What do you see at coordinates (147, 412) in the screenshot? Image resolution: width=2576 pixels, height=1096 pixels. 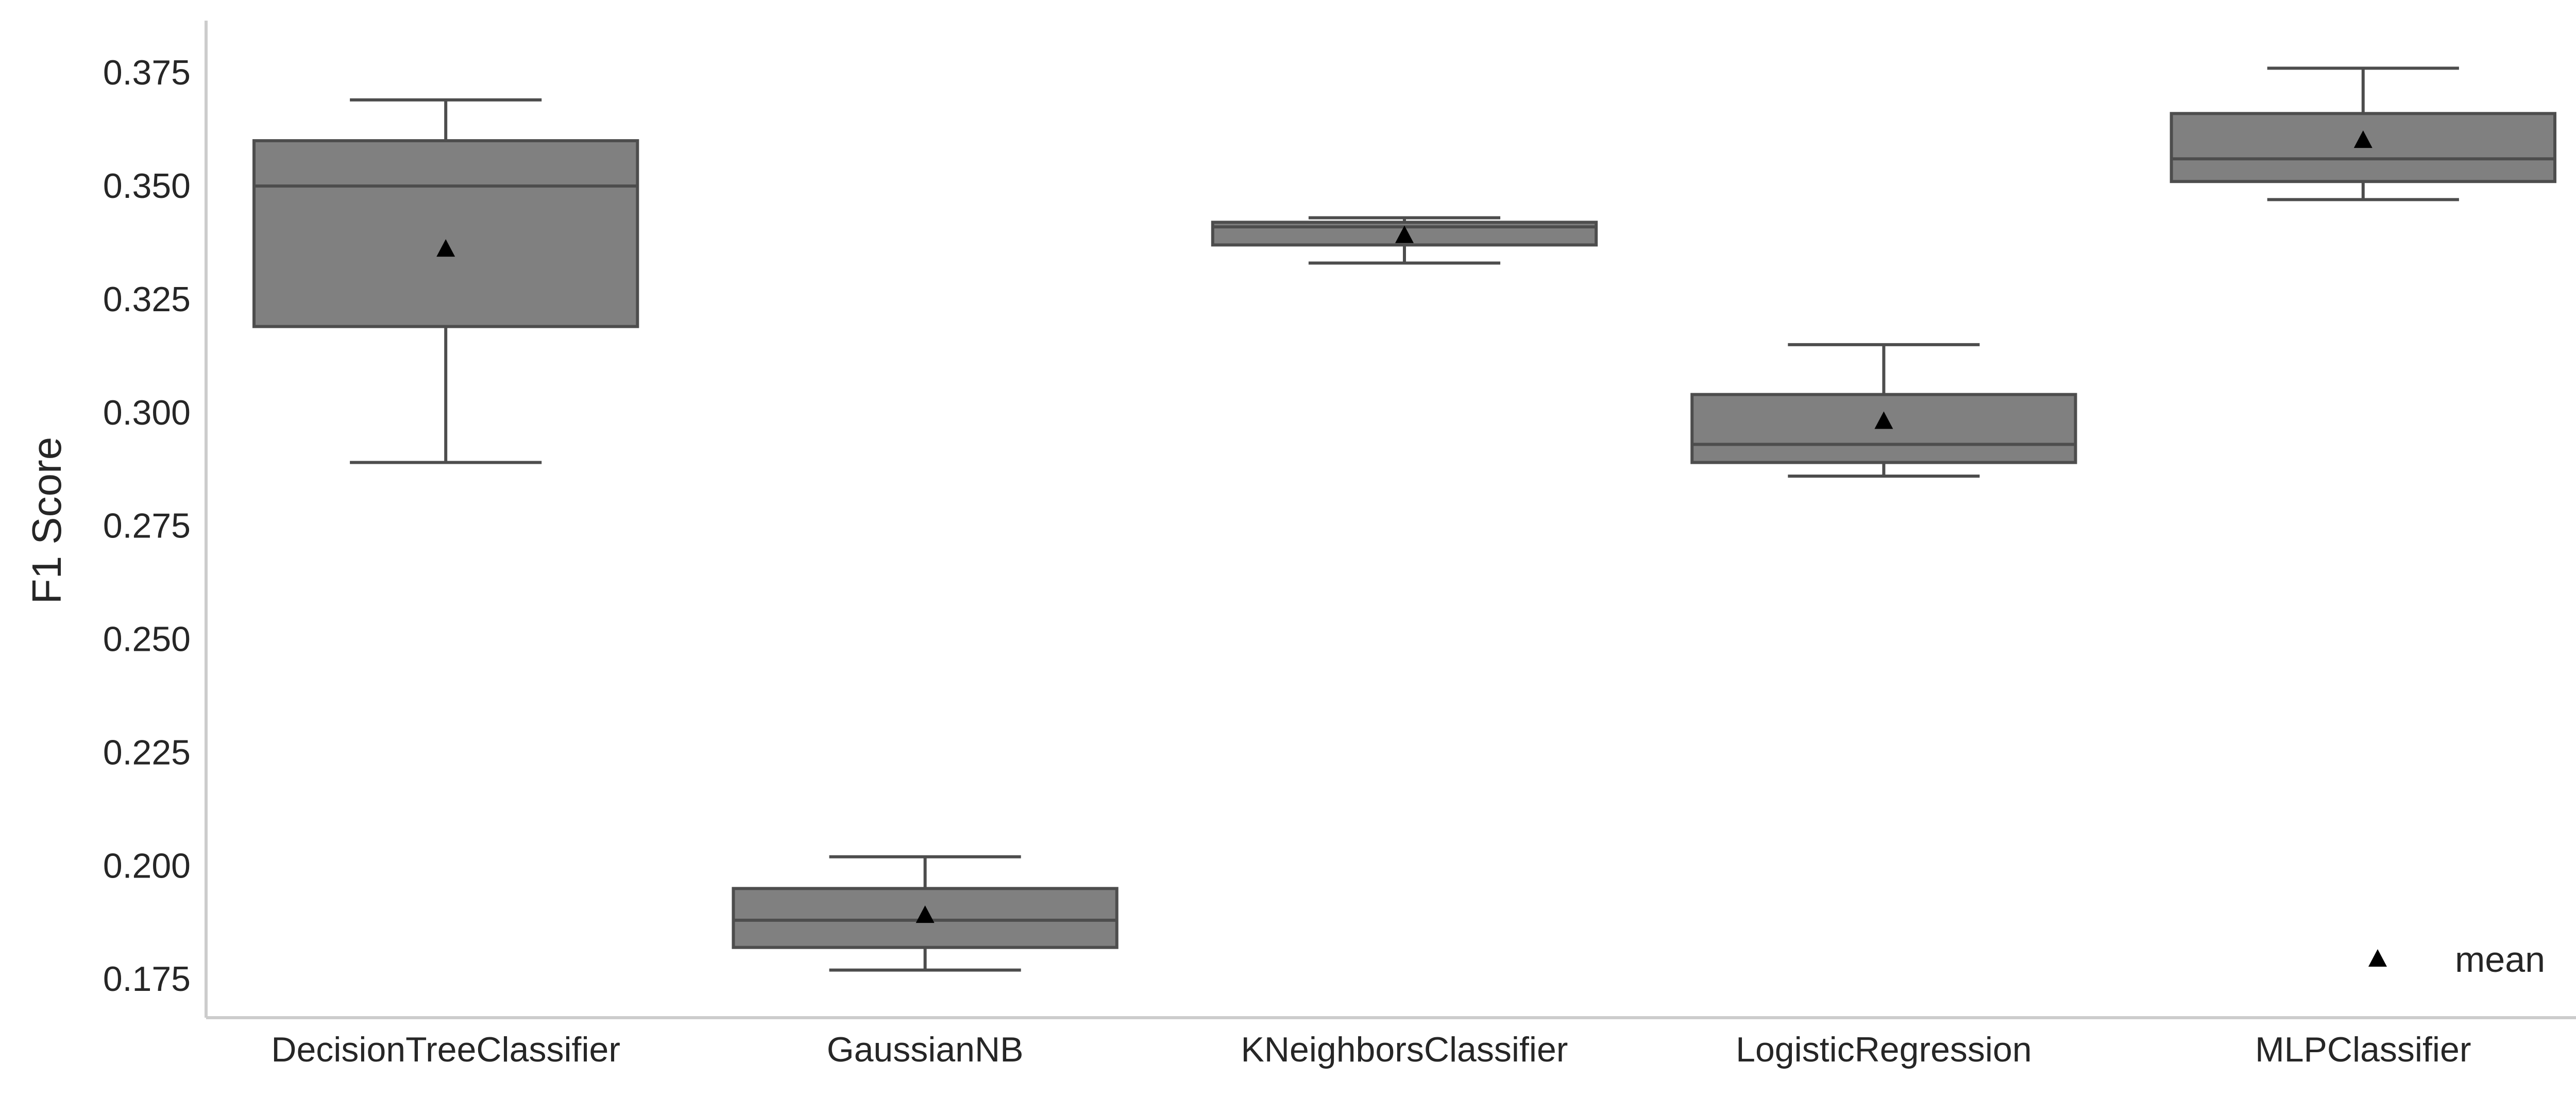 I see `y-tick-label: 0.300` at bounding box center [147, 412].